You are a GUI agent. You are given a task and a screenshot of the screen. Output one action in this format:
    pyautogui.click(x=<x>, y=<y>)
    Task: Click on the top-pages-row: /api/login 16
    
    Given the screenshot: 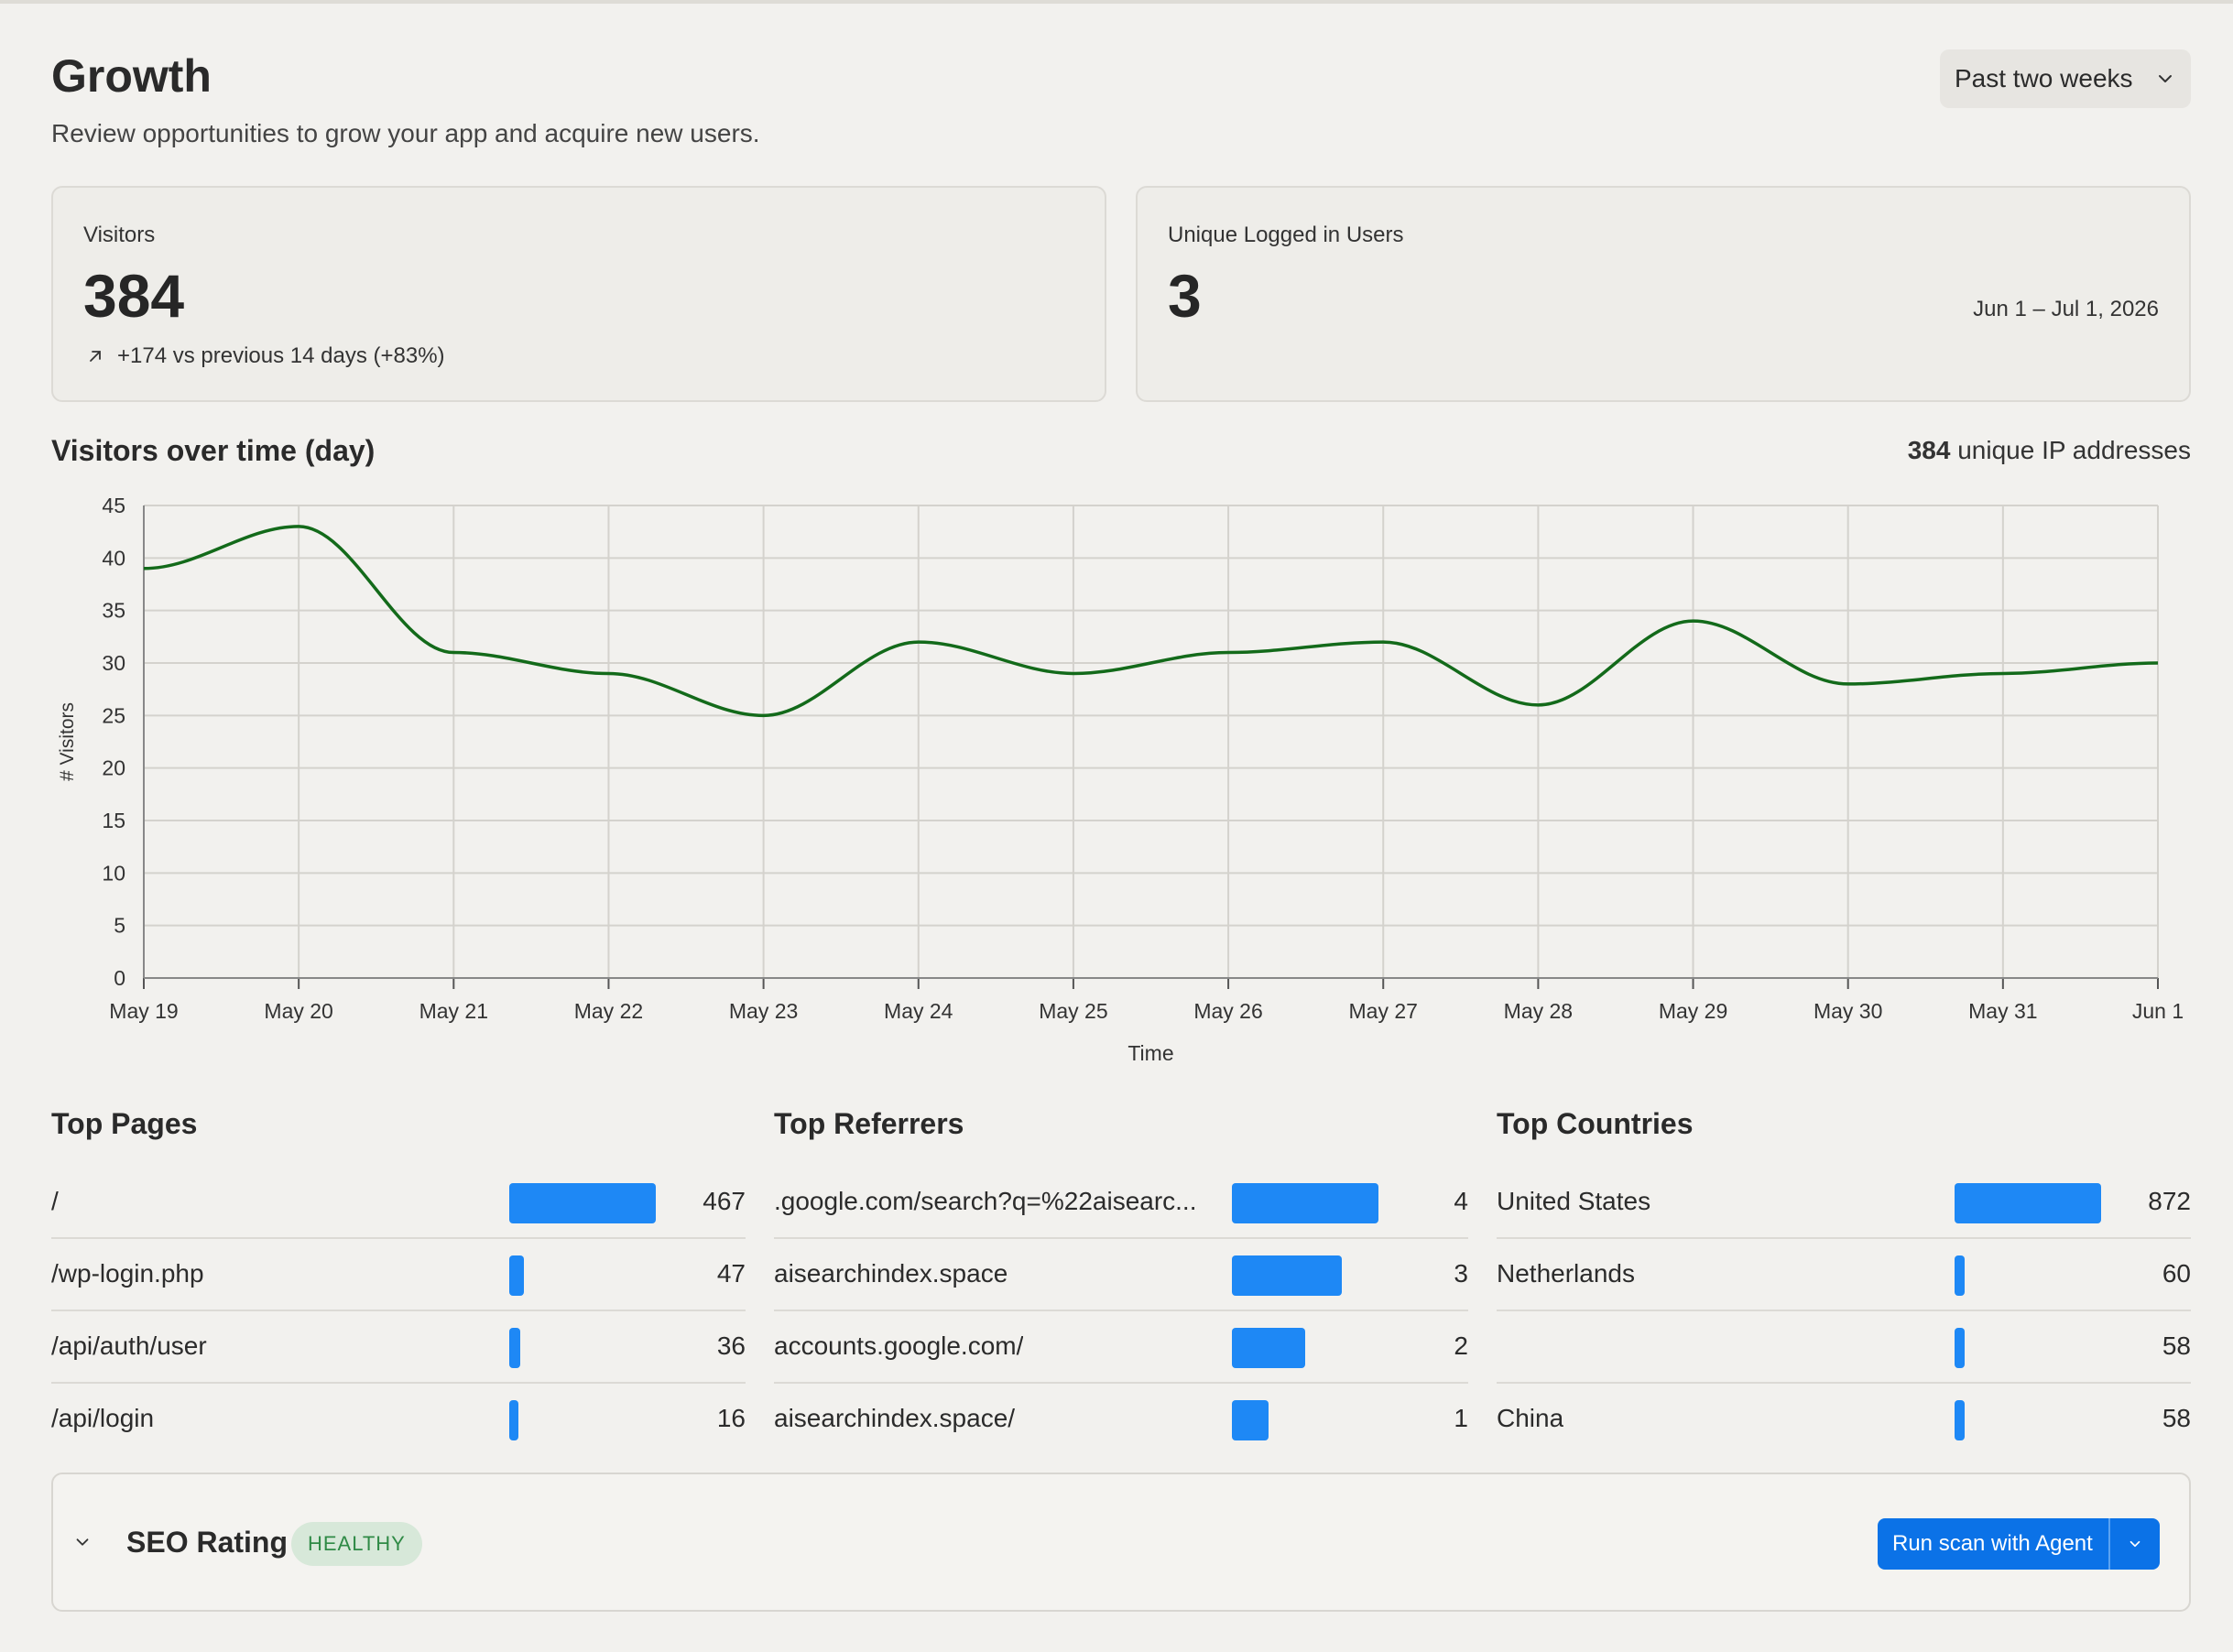 What is the action you would take?
    pyautogui.click(x=399, y=1420)
    